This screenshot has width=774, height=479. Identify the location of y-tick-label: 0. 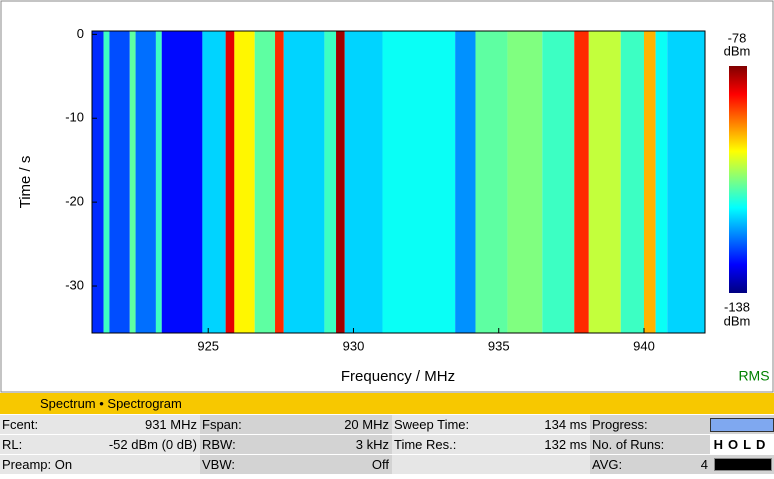
(80, 33).